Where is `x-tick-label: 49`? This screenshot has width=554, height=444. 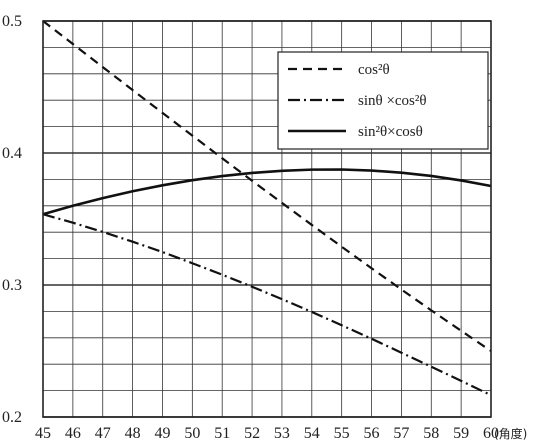 x-tick-label: 49 is located at coordinates (162, 433).